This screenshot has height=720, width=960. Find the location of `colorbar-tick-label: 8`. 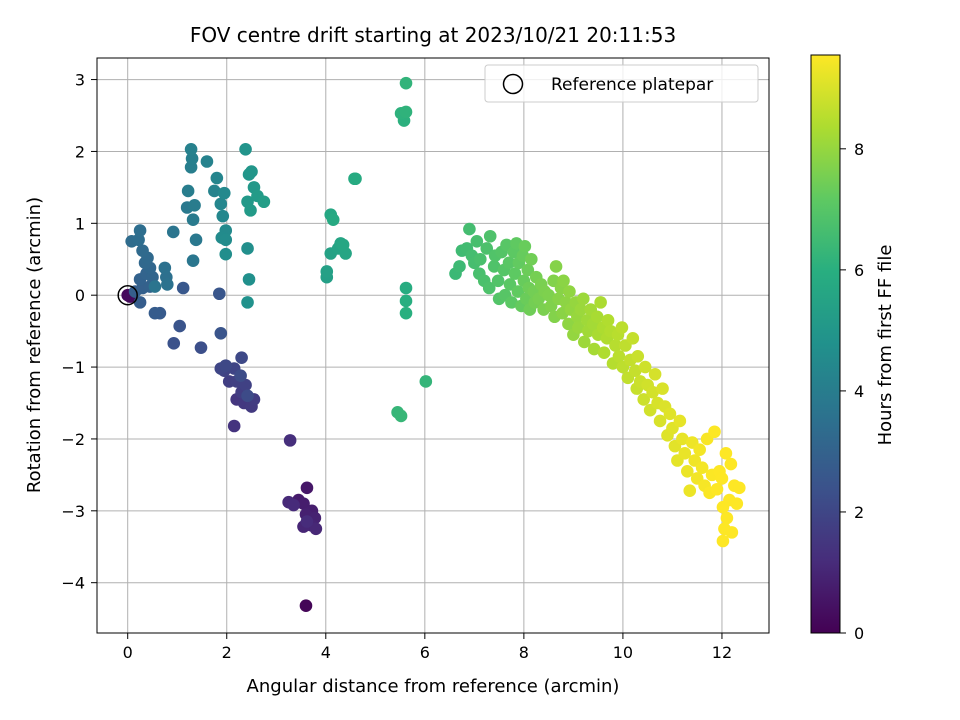

colorbar-tick-label: 8 is located at coordinates (859, 149).